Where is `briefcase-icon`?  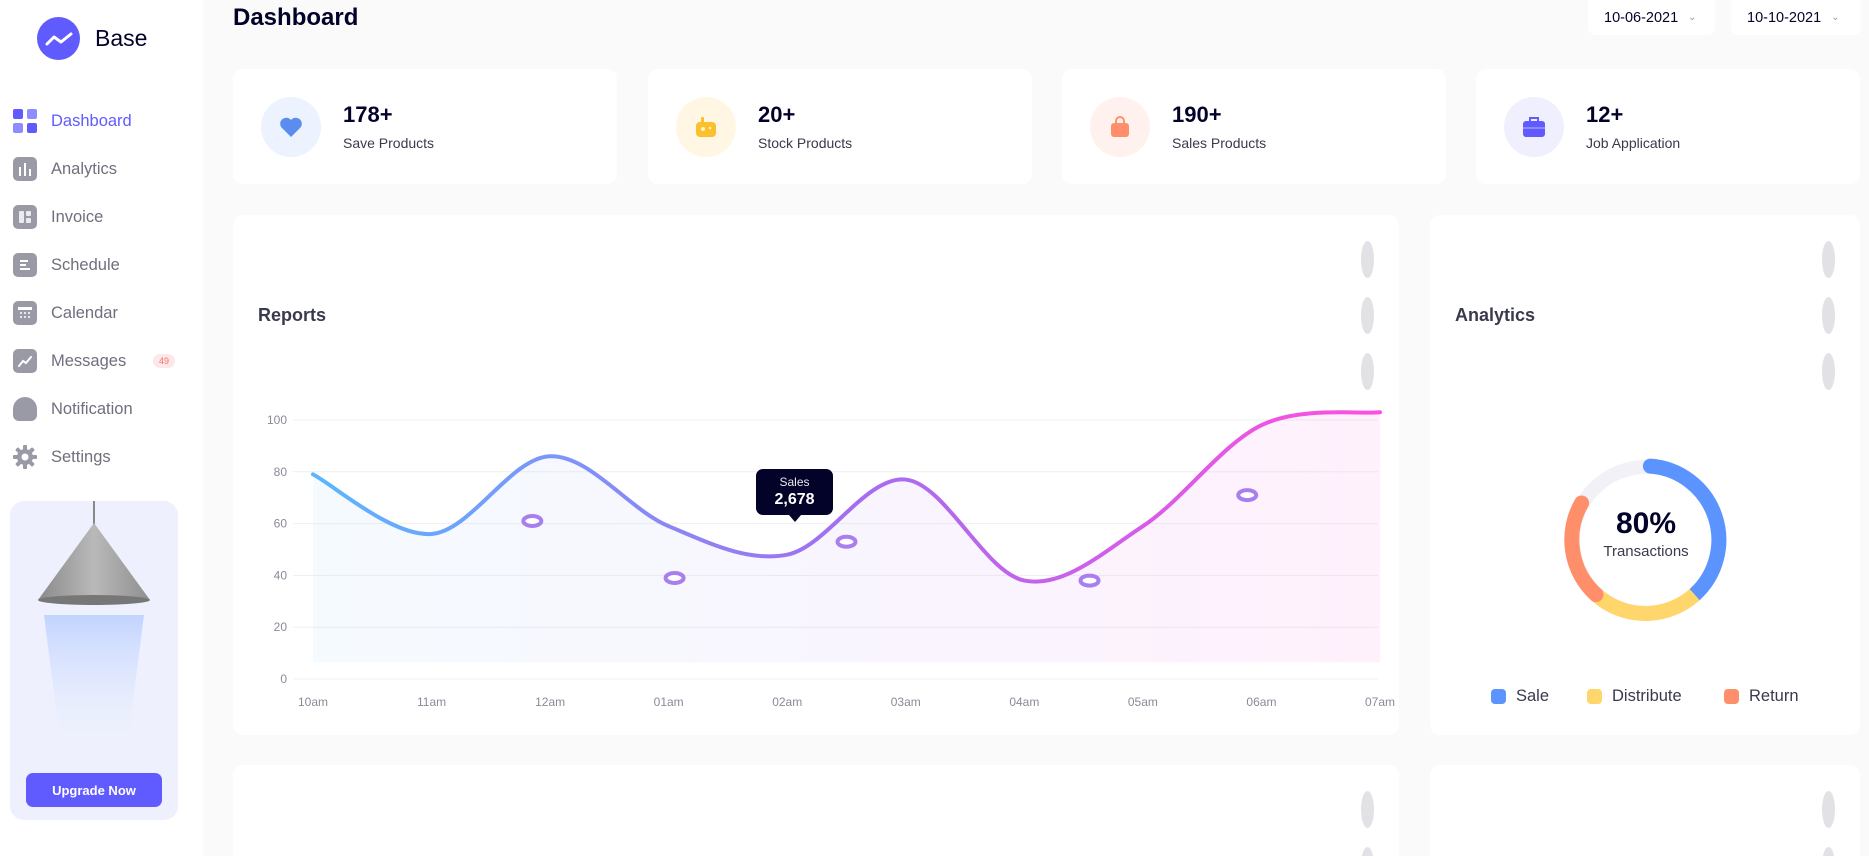 briefcase-icon is located at coordinates (1534, 127).